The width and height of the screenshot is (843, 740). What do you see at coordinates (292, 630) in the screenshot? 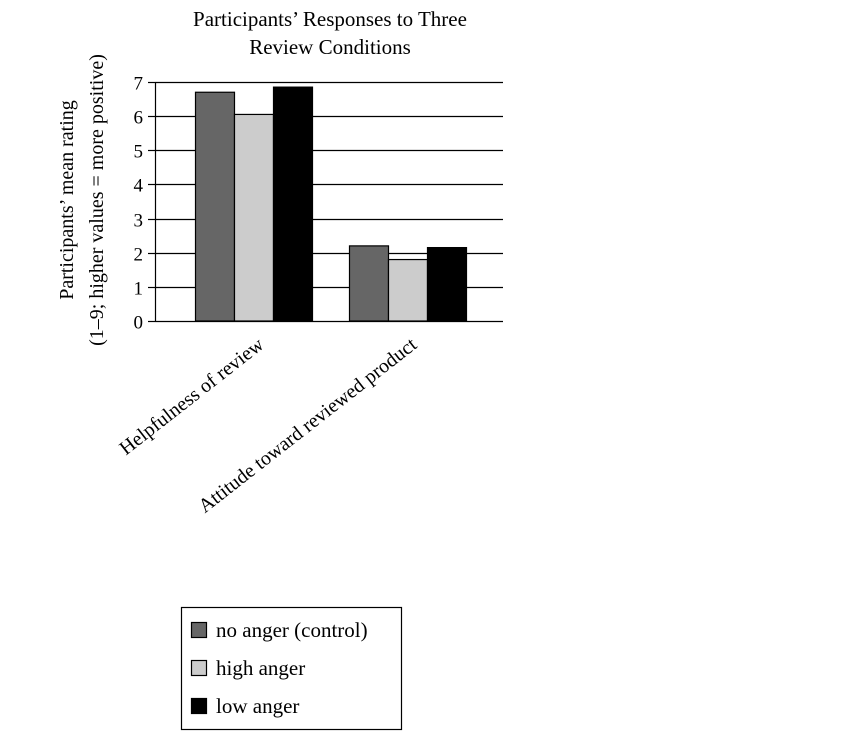
I see `legend-label: no anger (control)` at bounding box center [292, 630].